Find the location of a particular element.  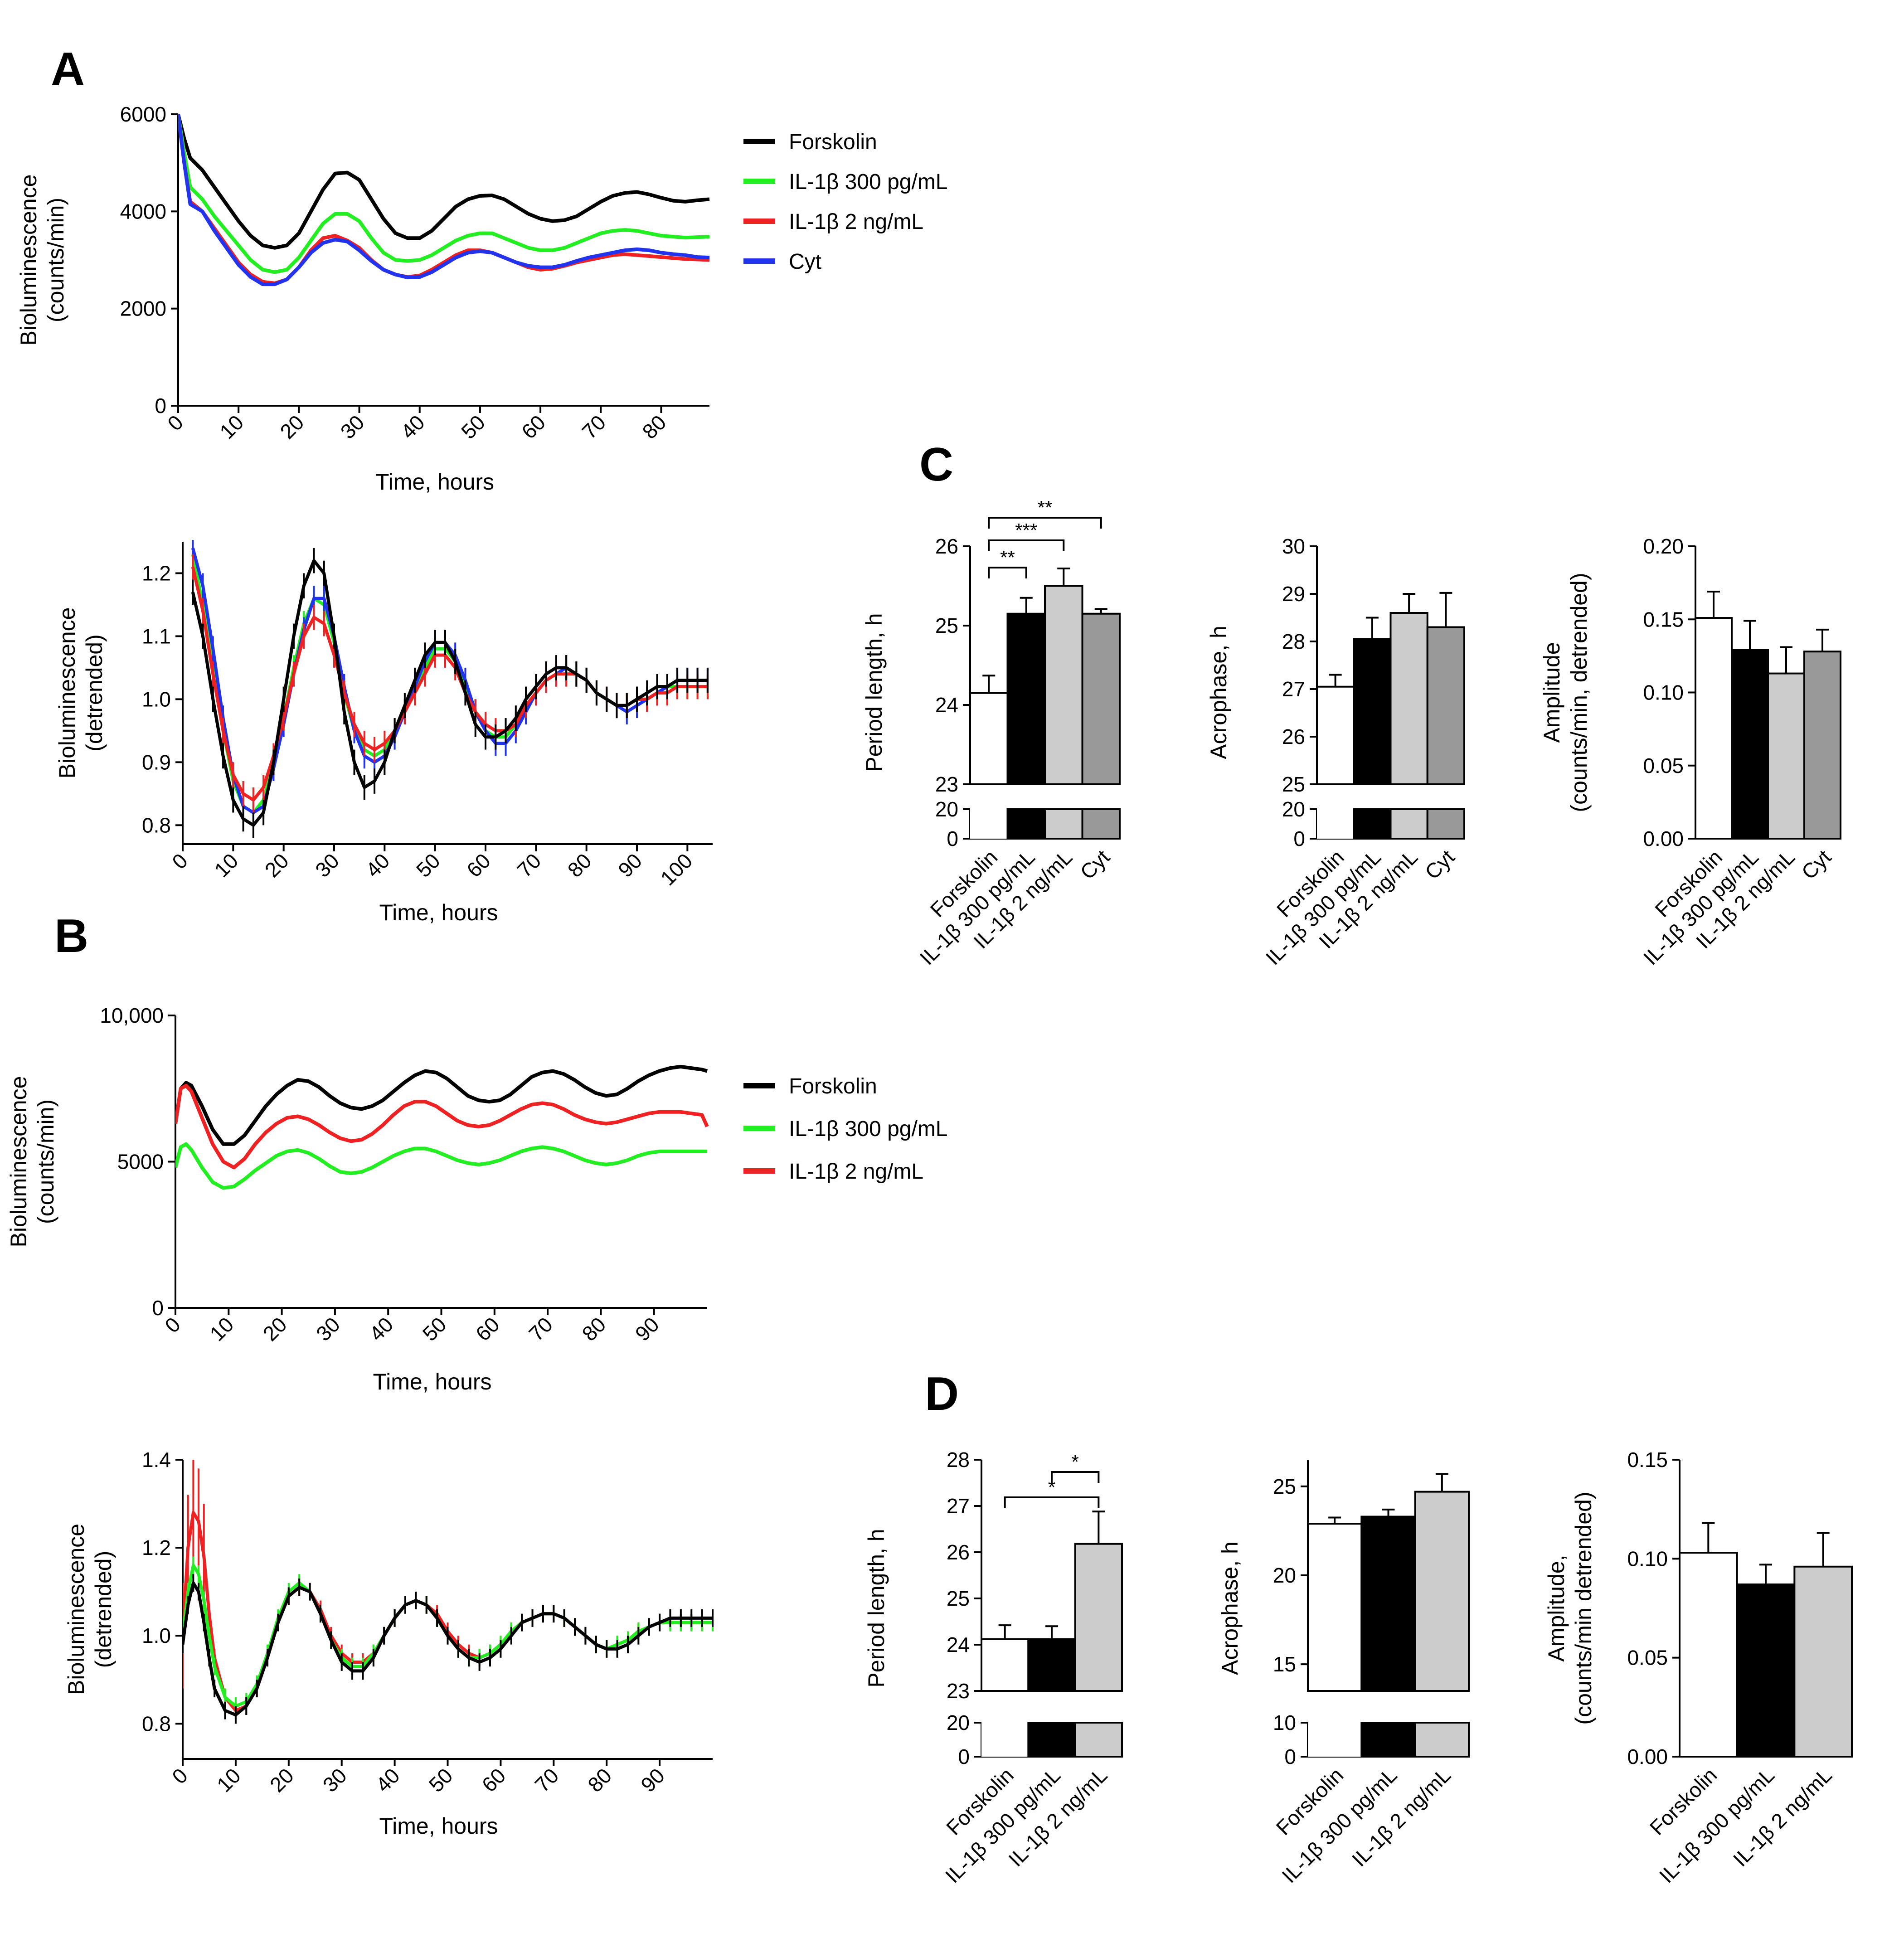

y-tick-label: 15 is located at coordinates (1284, 1664).